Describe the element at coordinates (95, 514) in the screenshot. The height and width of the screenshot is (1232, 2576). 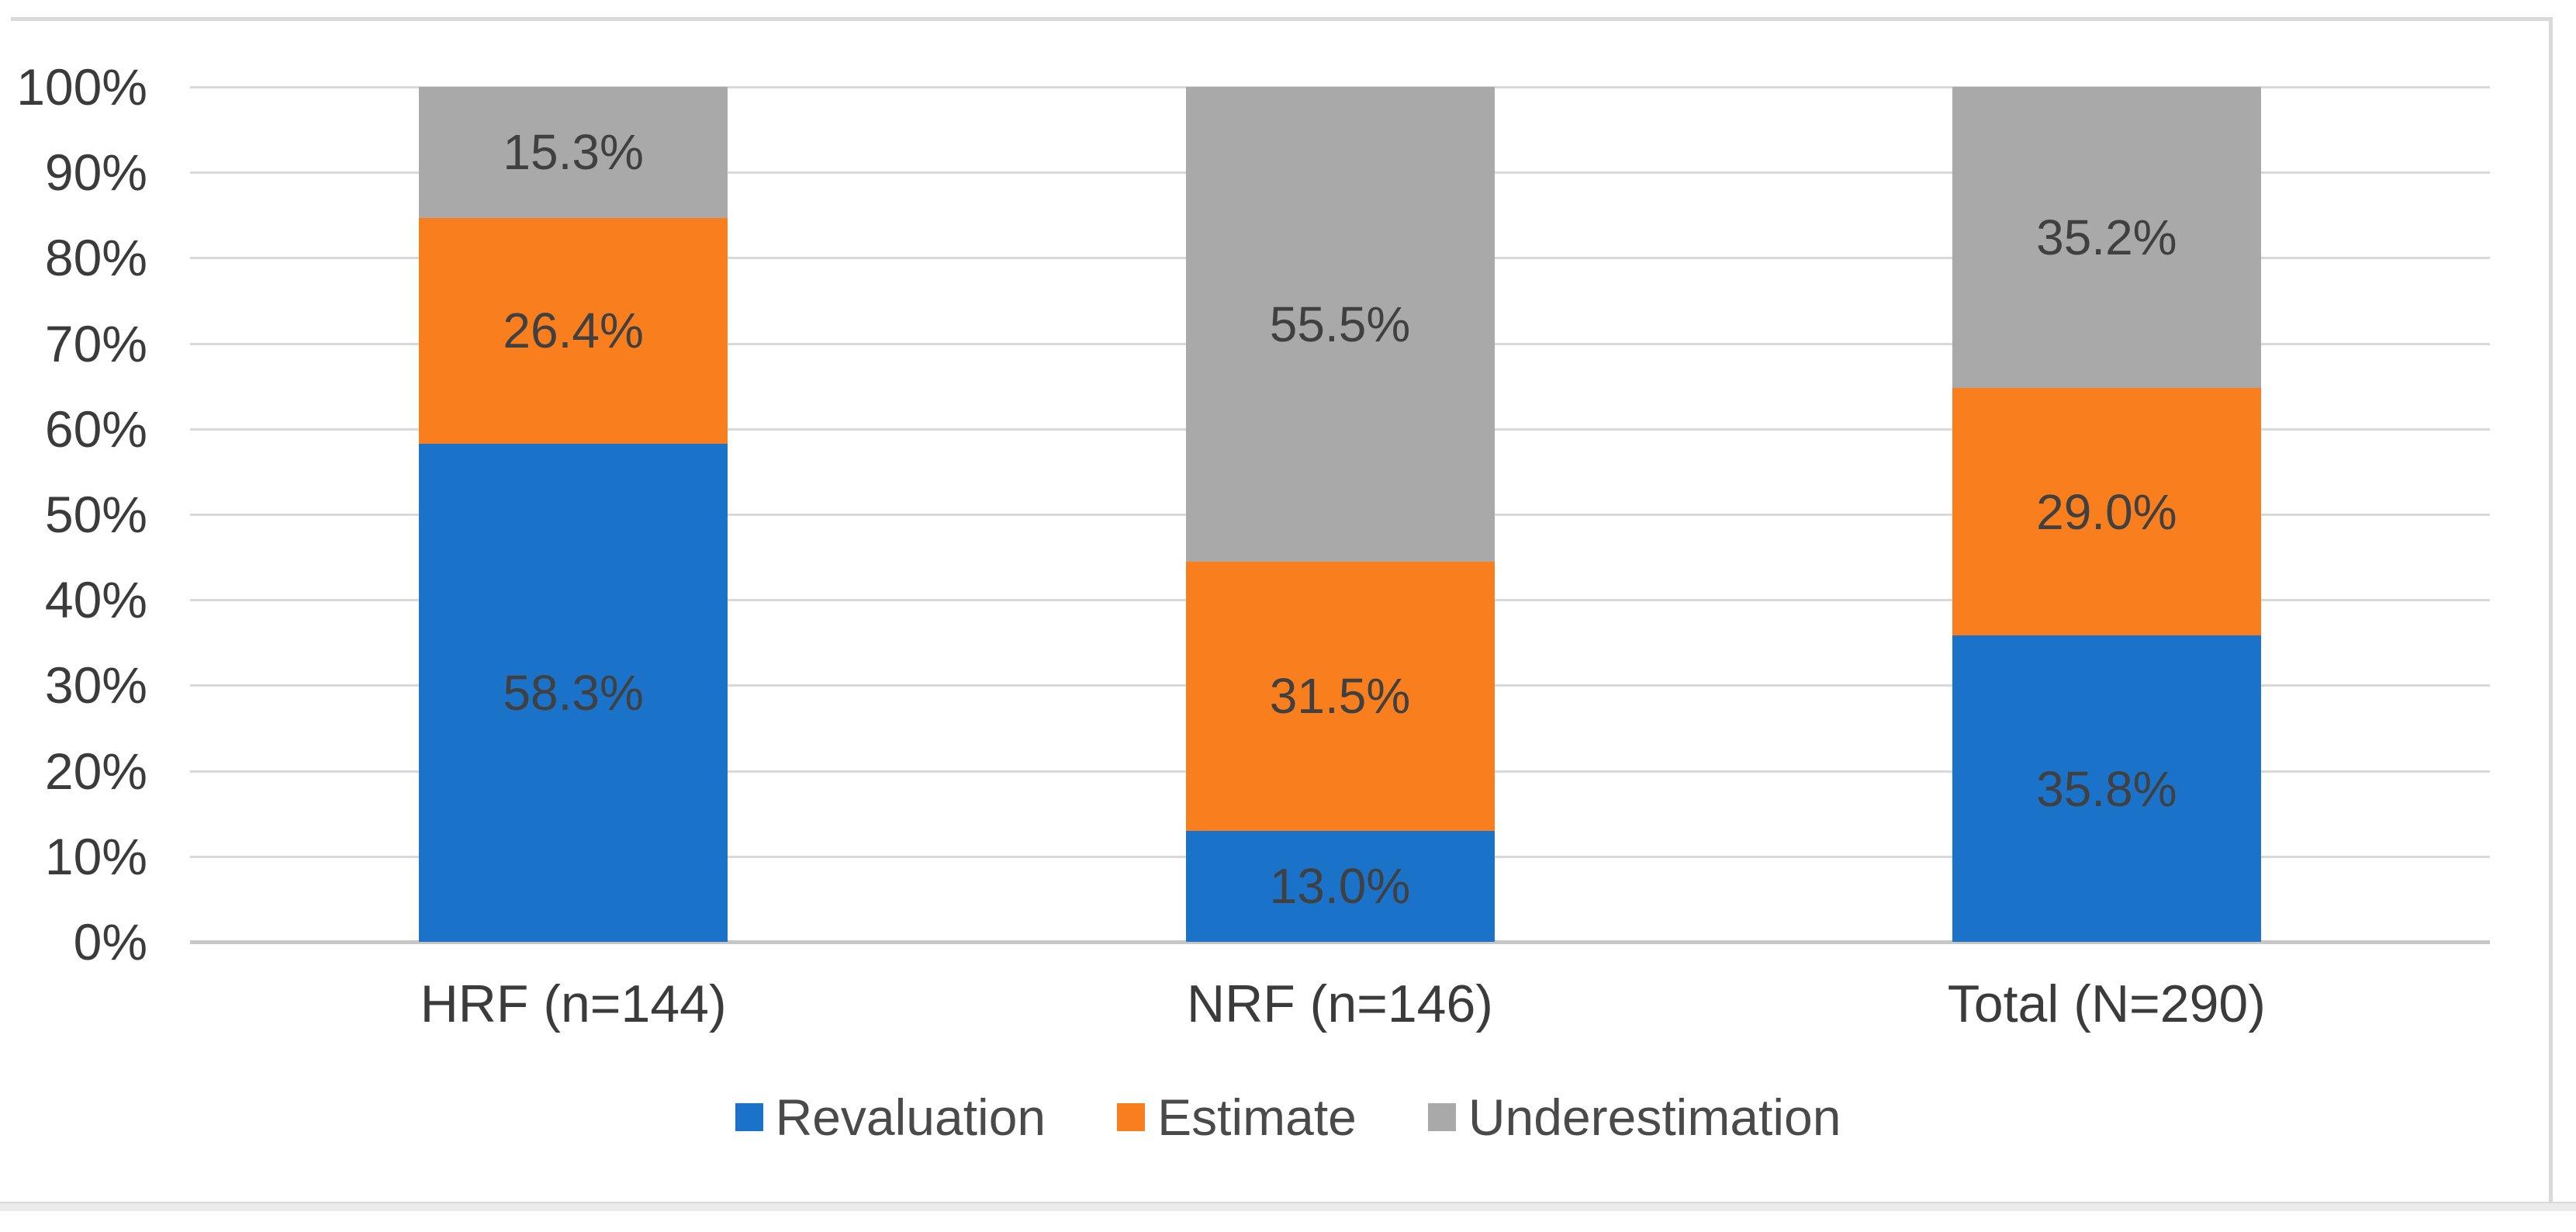
I see `y-axis-tick-label: 50%` at that location.